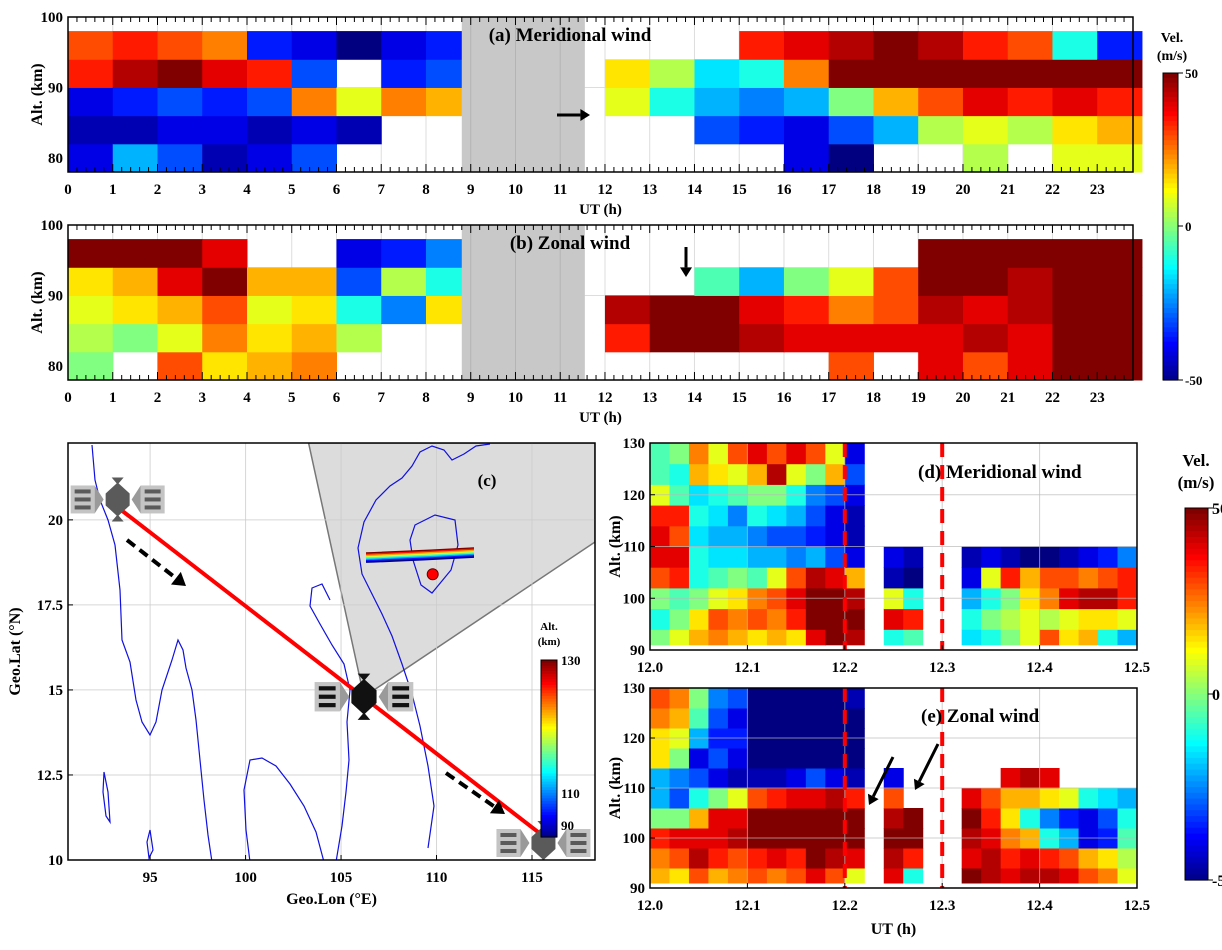 The width and height of the screenshot is (1222, 950). I want to click on x-tick-label: 19, so click(918, 398).